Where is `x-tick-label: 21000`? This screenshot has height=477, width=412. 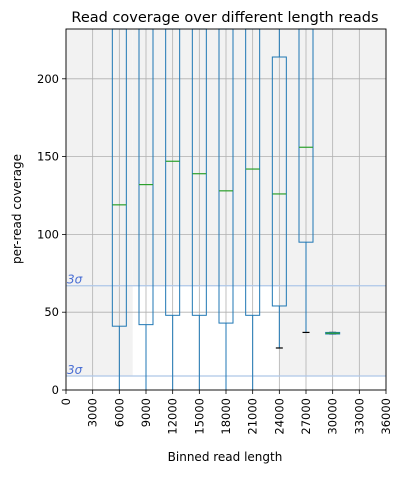 x-tick-label: 21000 is located at coordinates (253, 416).